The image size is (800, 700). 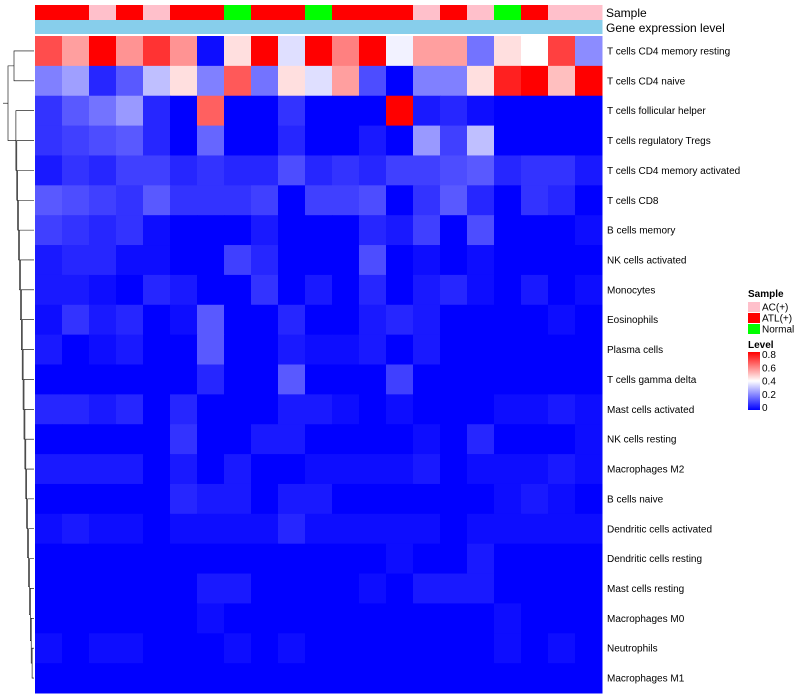 I want to click on row-label: Mast cells resting, so click(x=645, y=589).